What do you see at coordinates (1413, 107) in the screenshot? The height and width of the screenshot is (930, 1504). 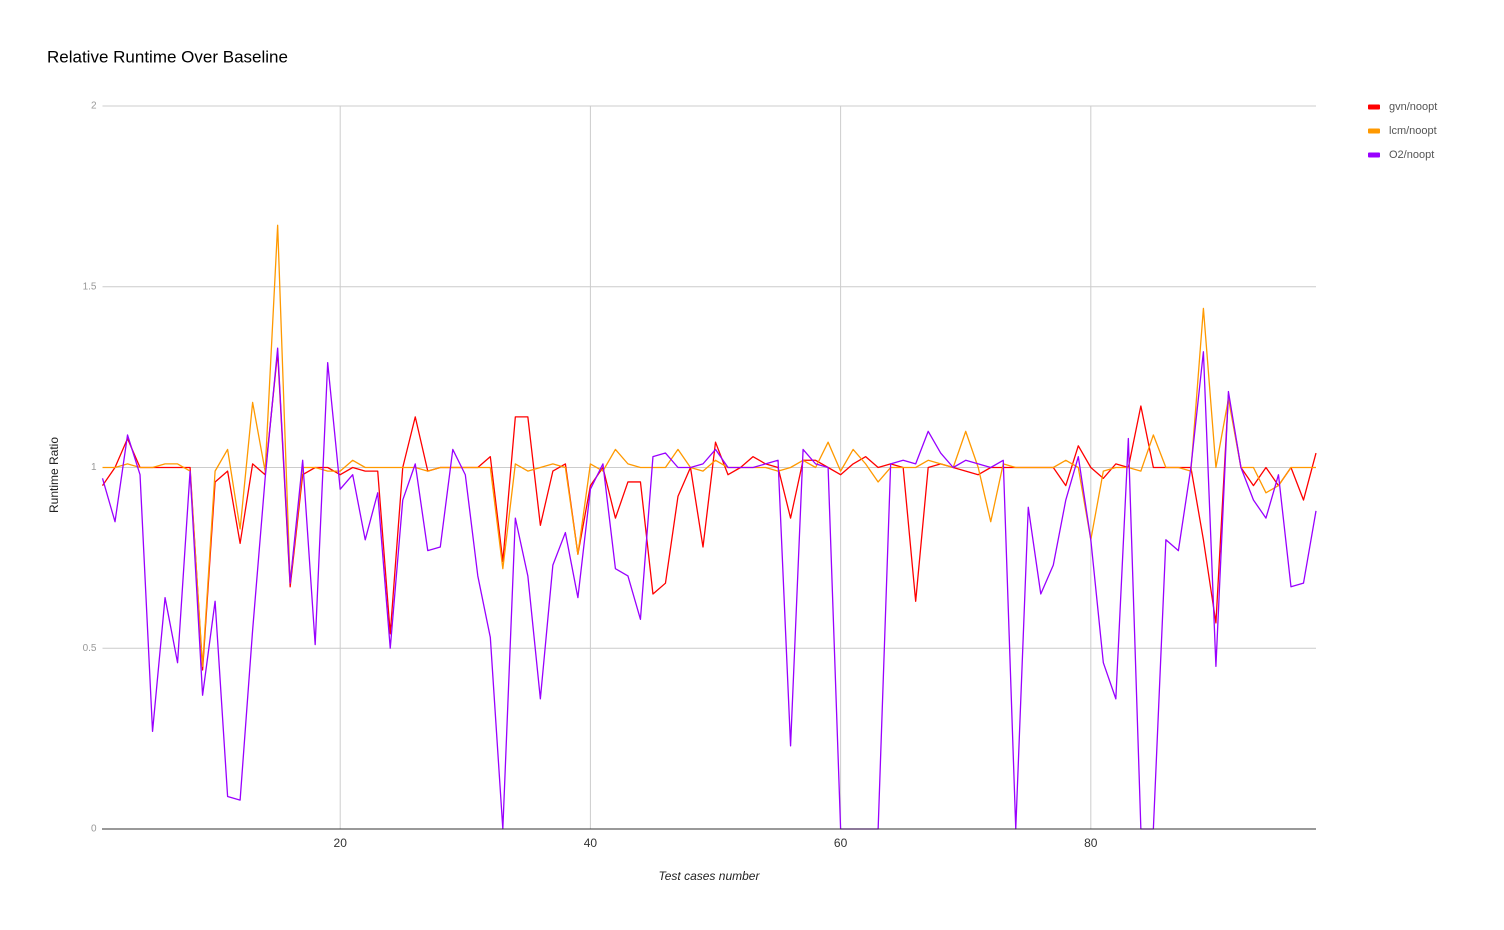 I see `legend-label: gvn/noopt` at bounding box center [1413, 107].